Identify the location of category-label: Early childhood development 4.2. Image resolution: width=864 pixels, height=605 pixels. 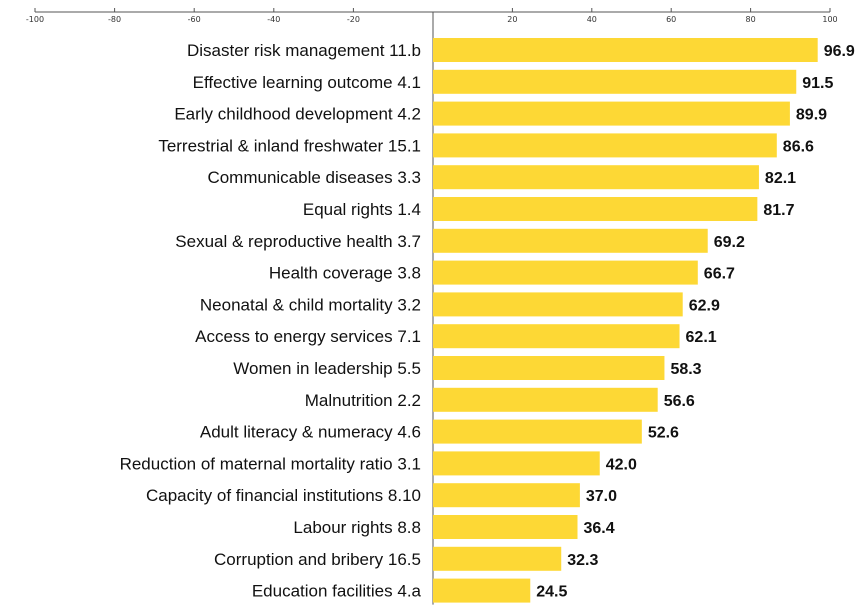
(297, 114).